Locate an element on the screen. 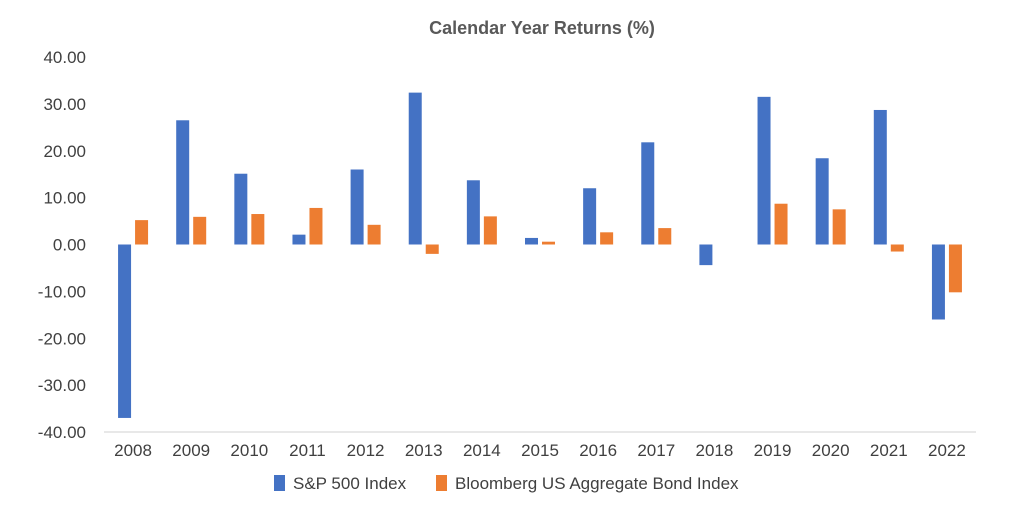 The width and height of the screenshot is (1024, 527). x-tick-label: 2015 is located at coordinates (540, 450).